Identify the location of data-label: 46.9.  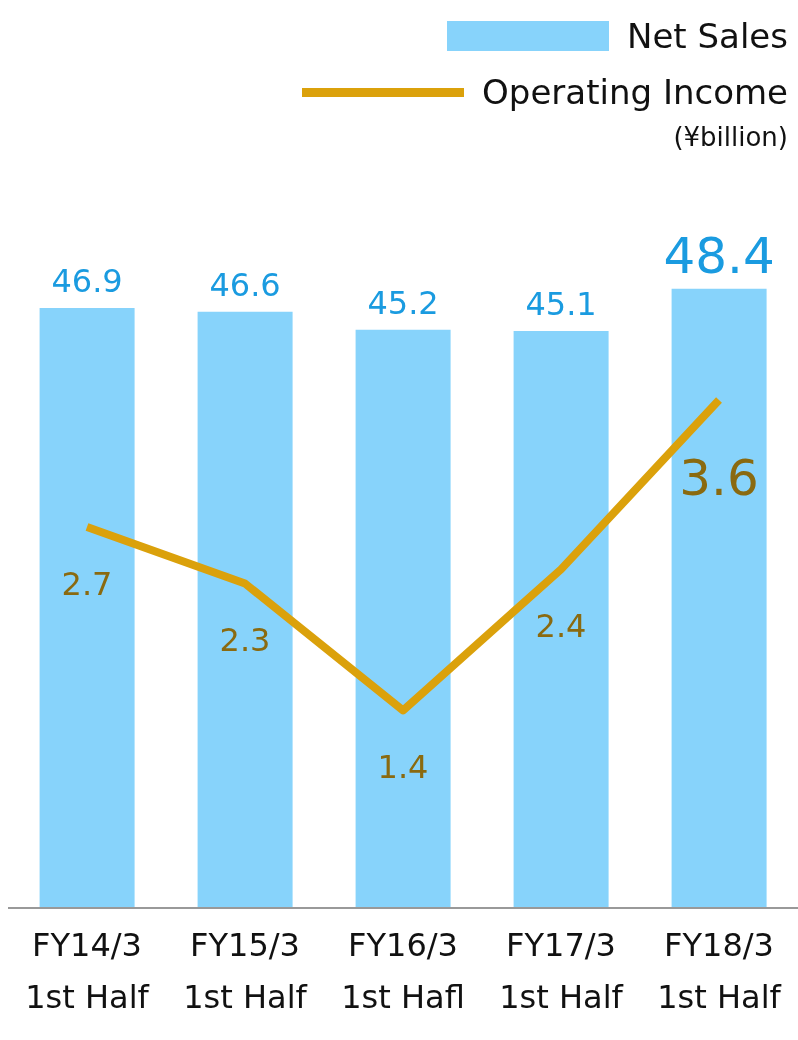
(87, 280).